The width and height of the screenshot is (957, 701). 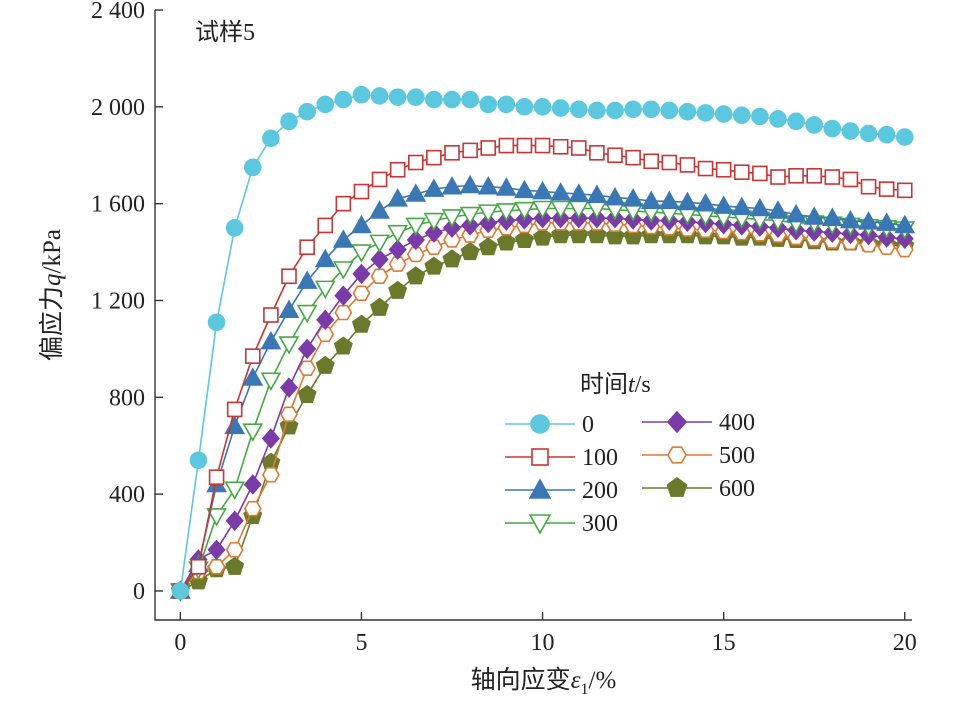 I want to click on x-axis-title-prefix: 轴向应变, so click(x=521, y=680).